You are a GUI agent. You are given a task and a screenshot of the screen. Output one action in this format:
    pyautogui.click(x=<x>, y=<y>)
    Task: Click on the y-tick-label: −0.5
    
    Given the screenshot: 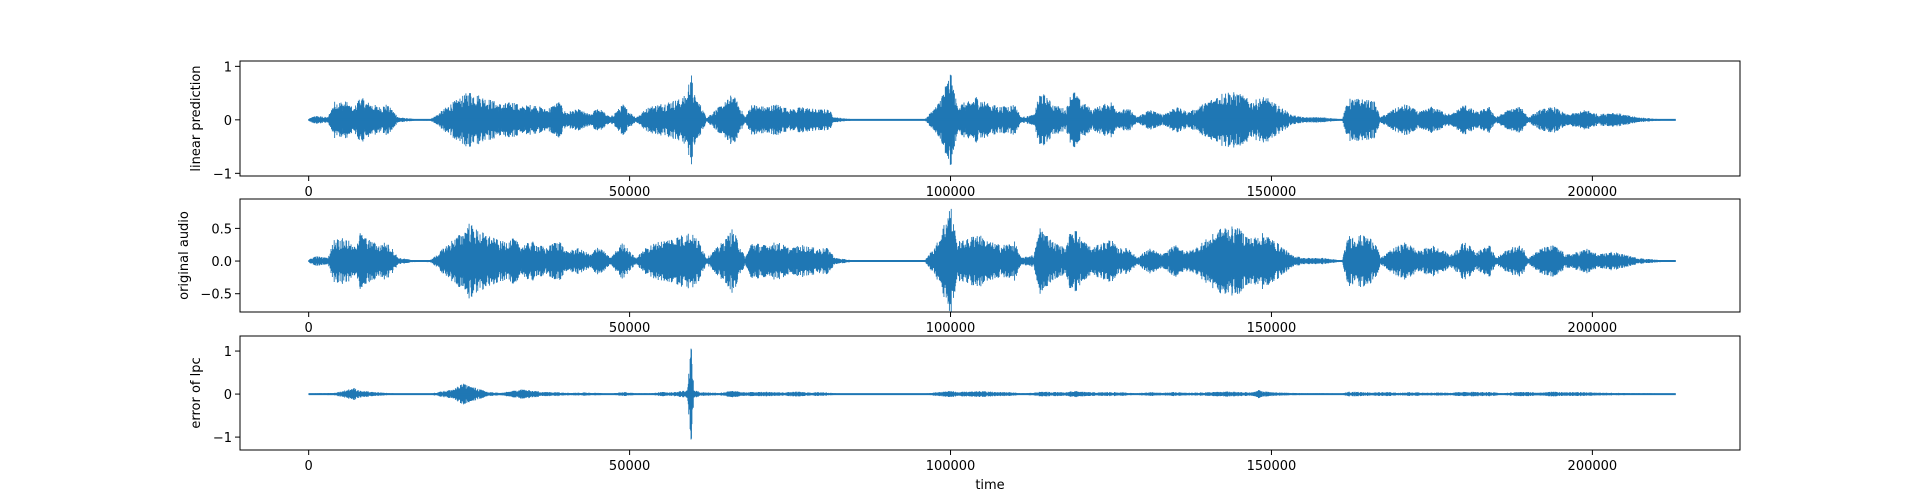 What is the action you would take?
    pyautogui.click(x=216, y=295)
    